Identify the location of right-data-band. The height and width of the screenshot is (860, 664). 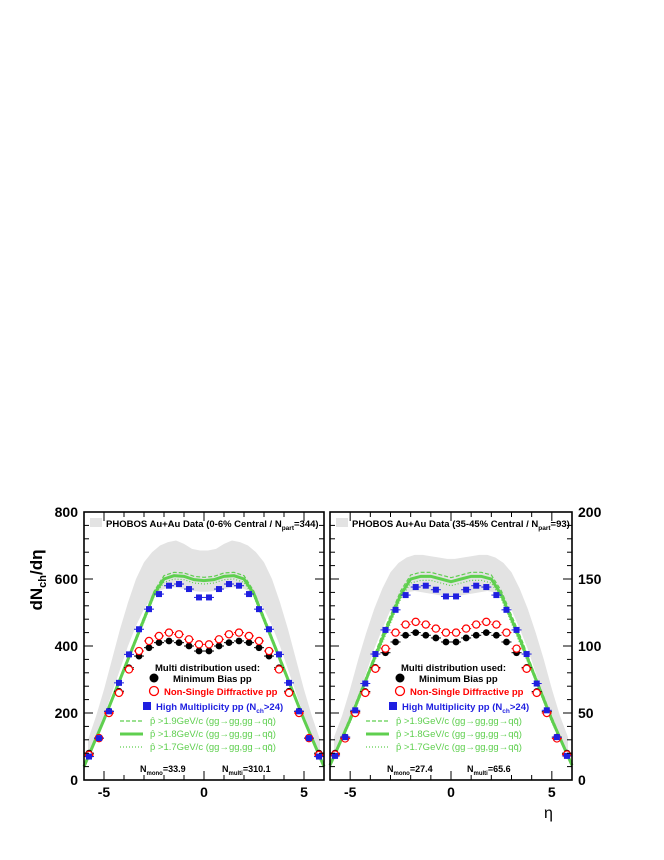
(451, 656).